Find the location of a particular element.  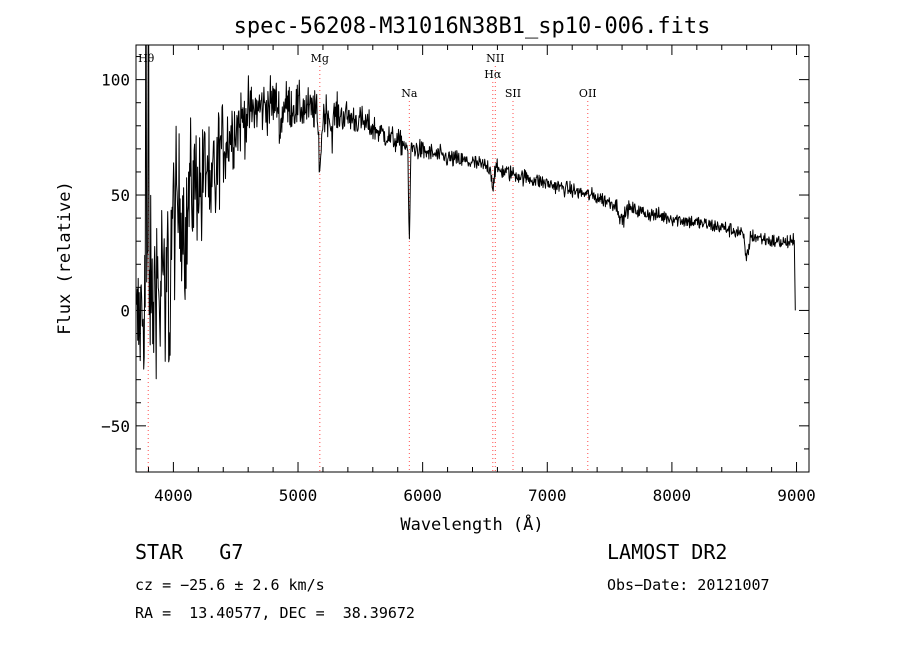

x-tick-label: 4000 is located at coordinates (173, 495).